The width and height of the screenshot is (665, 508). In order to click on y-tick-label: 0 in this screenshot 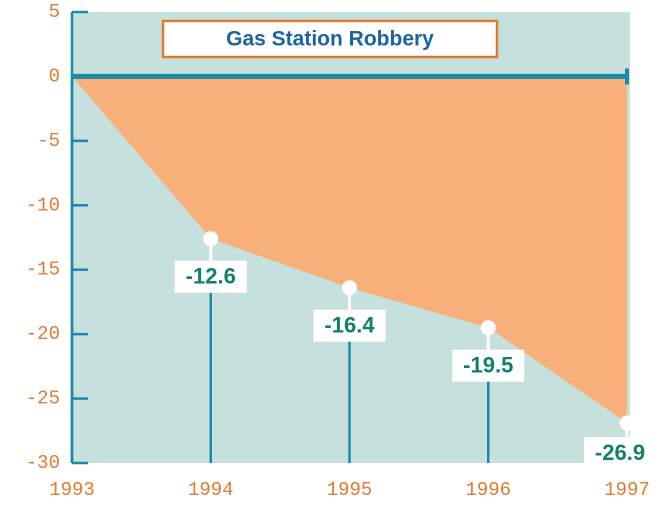, I will do `click(54, 76)`.